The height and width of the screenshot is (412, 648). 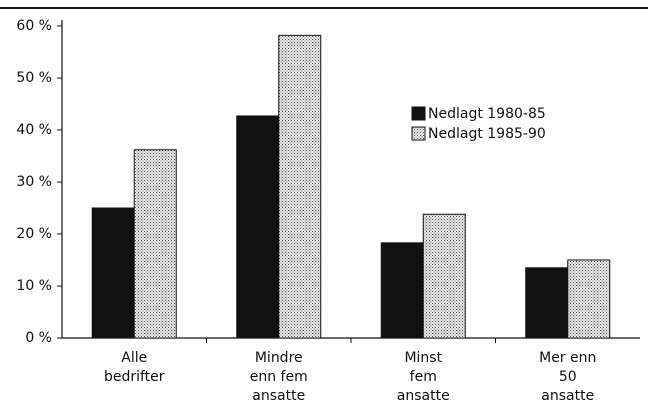 I want to click on x-tick-label: Minst fem ansatte, so click(x=423, y=377).